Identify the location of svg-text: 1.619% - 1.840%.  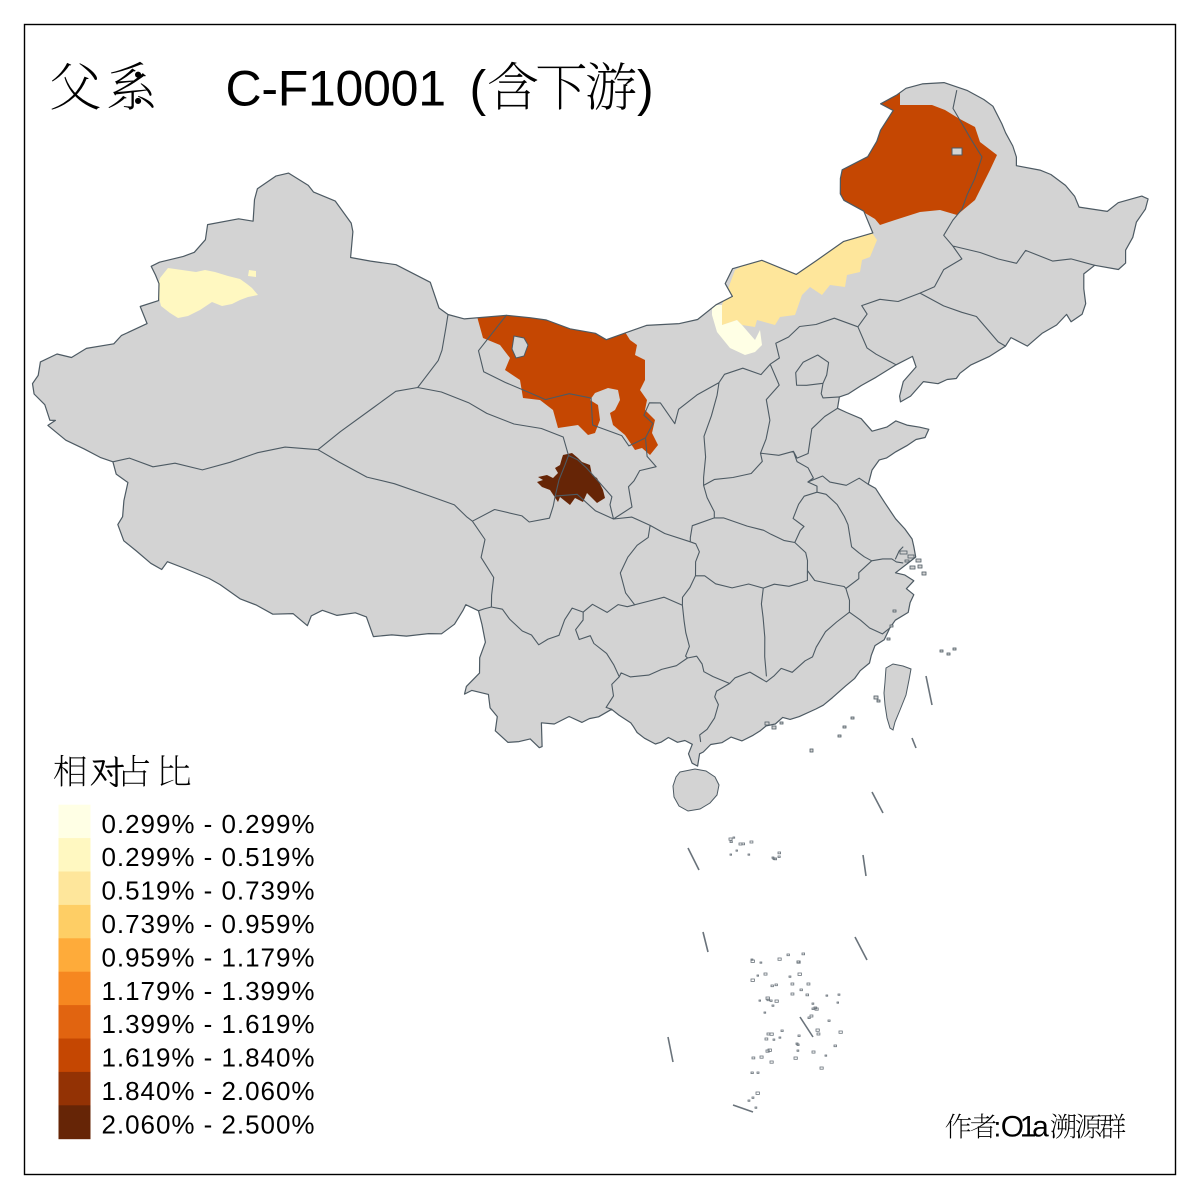
(208, 1058).